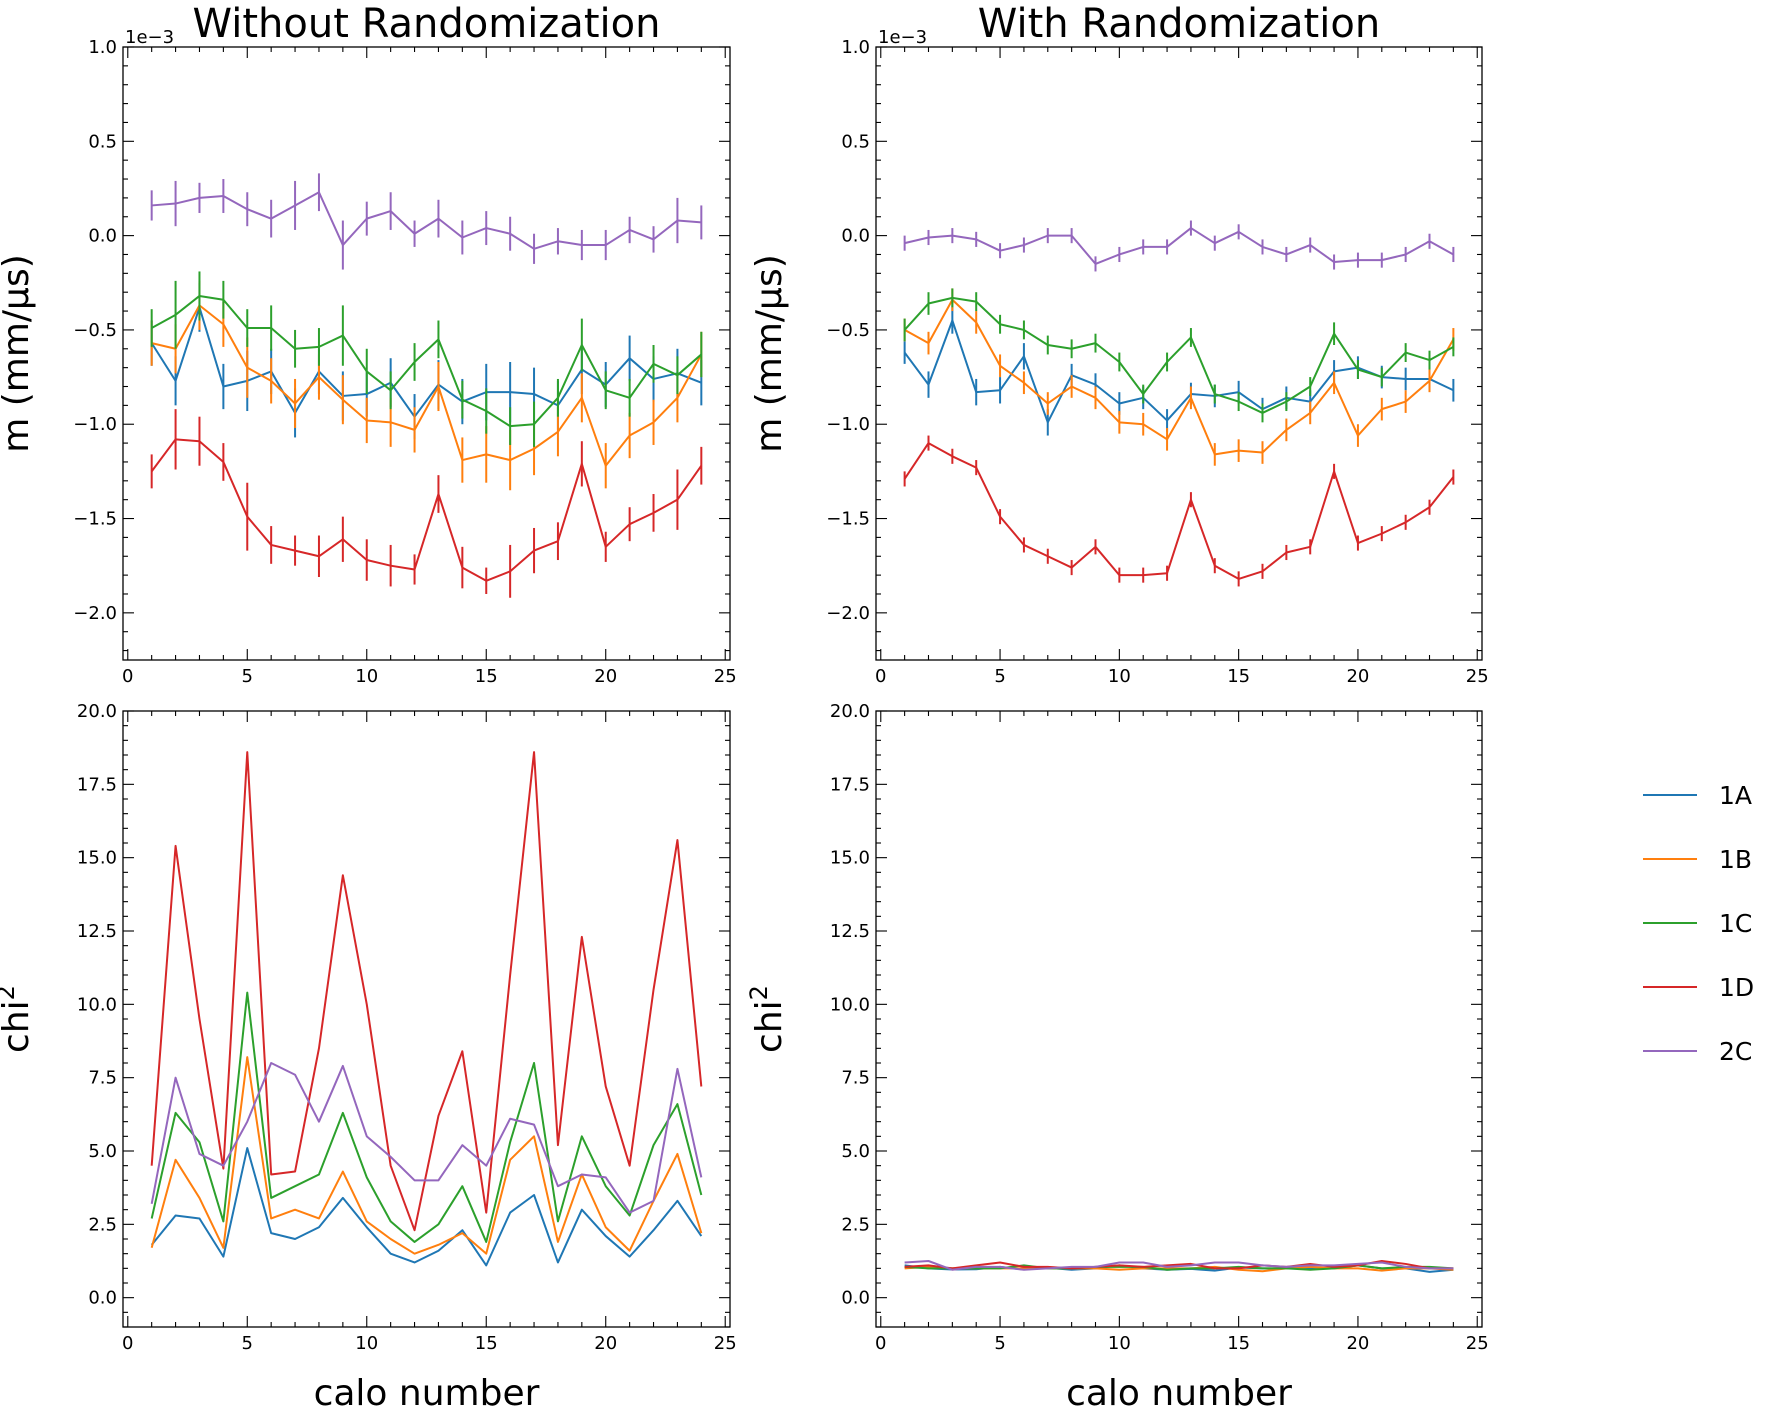 The height and width of the screenshot is (1415, 1765). What do you see at coordinates (1735, 859) in the screenshot?
I see `legend-label: 1B` at bounding box center [1735, 859].